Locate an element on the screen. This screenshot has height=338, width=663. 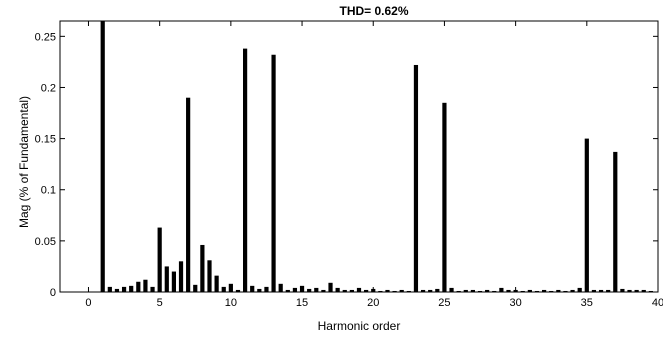
bar-harmonic-36.5 is located at coordinates (608, 290).